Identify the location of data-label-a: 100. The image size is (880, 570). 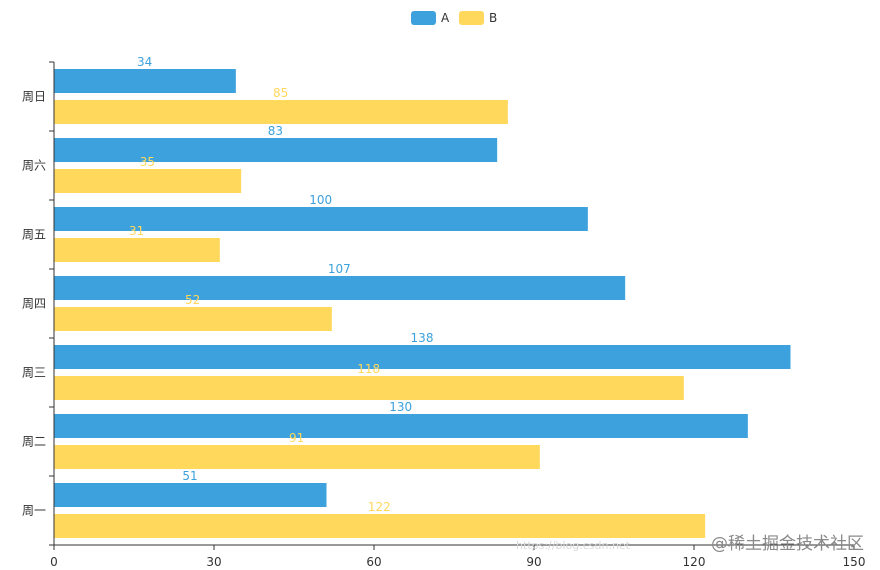
(320, 200).